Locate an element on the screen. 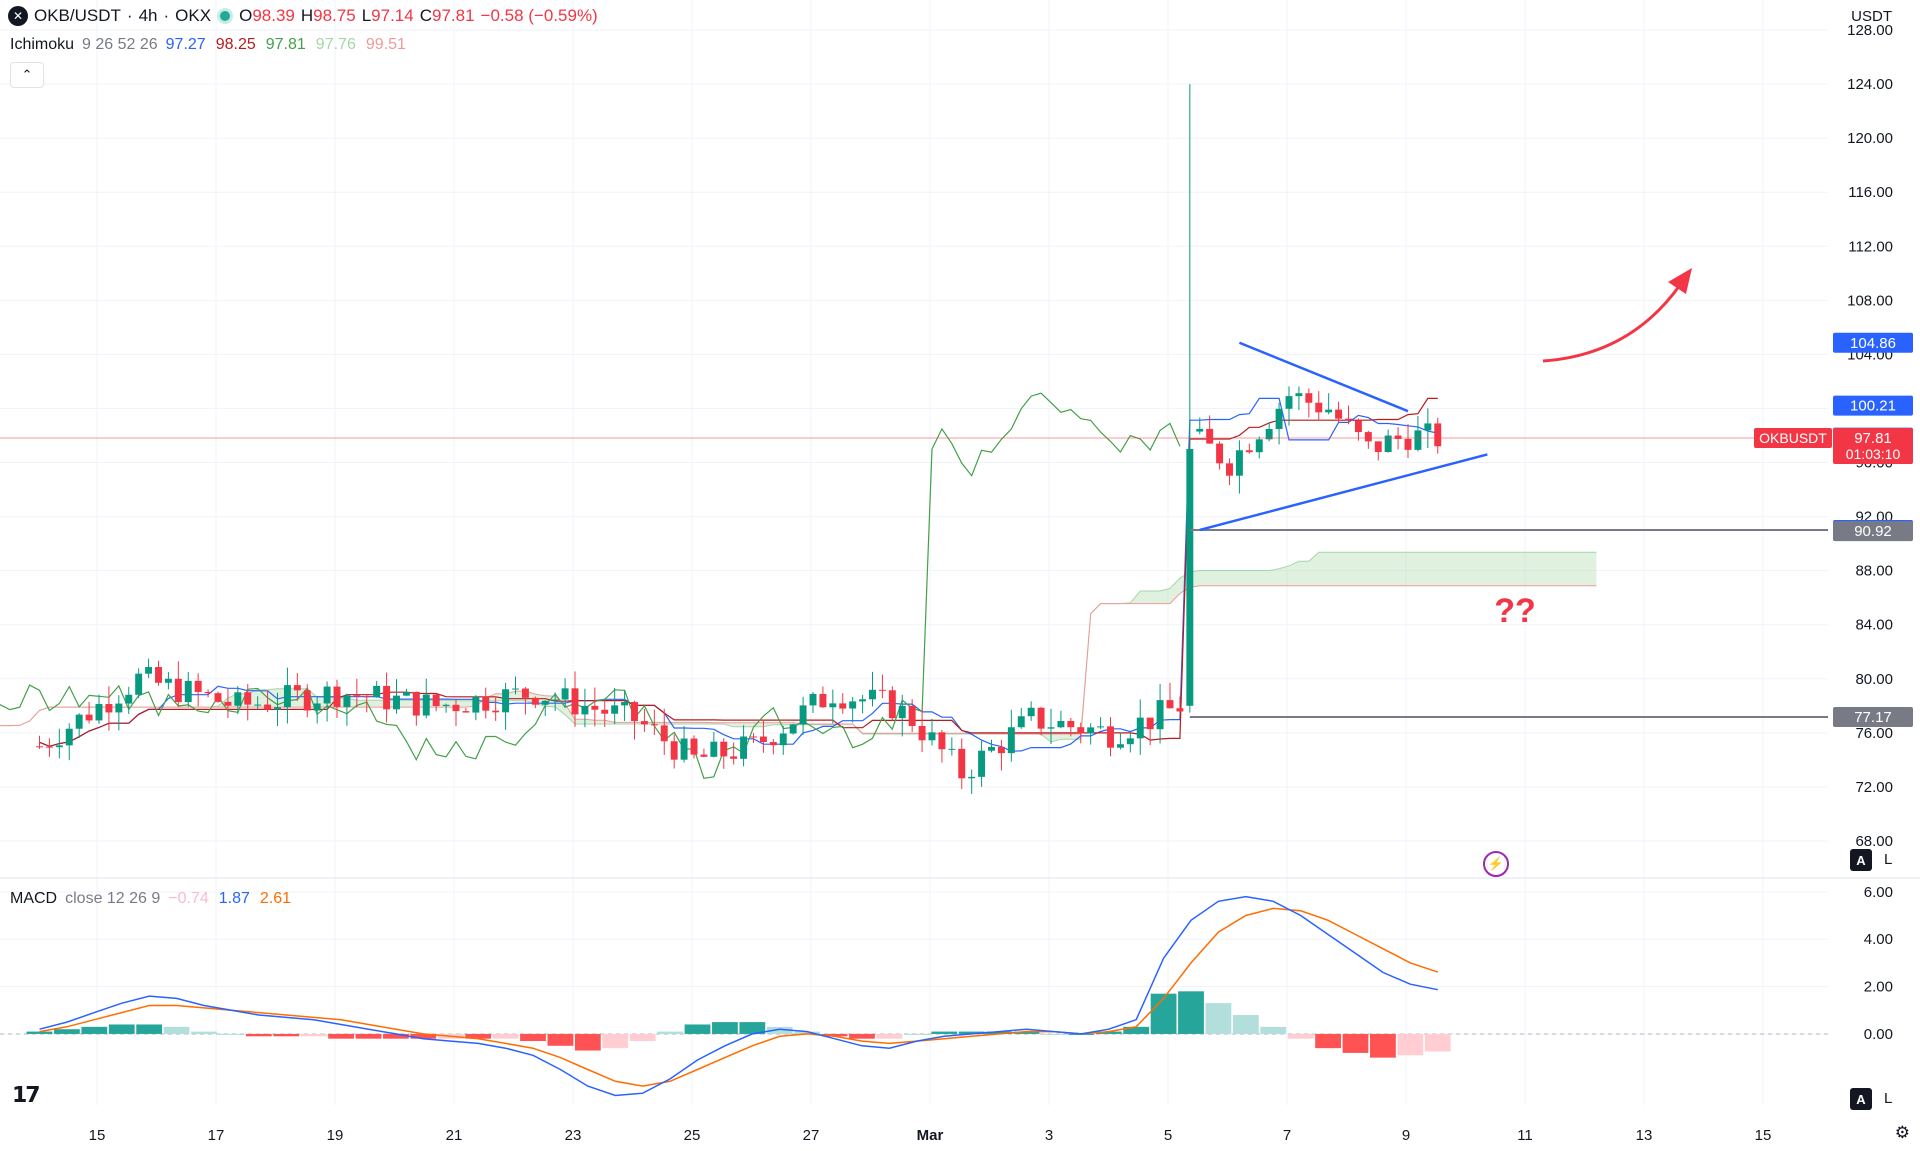 This screenshot has height=1151, width=1920. triangle-upper-line is located at coordinates (1323, 377).